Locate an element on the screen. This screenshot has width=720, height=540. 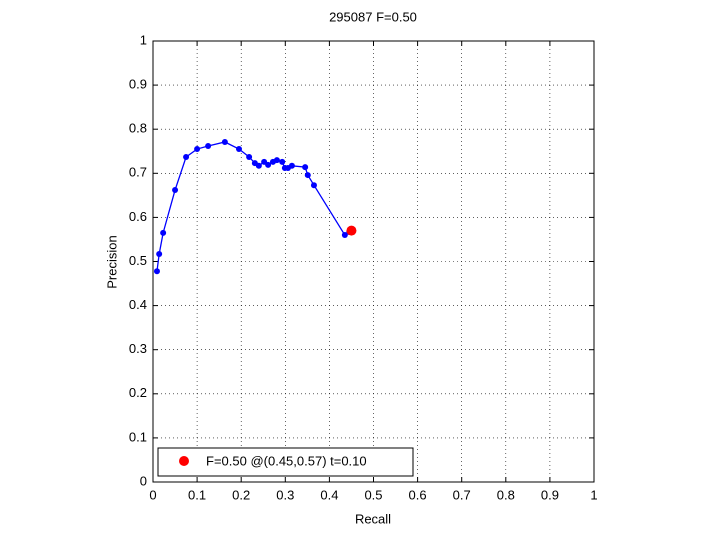
y-tick-label: 0.6 is located at coordinates (138, 216).